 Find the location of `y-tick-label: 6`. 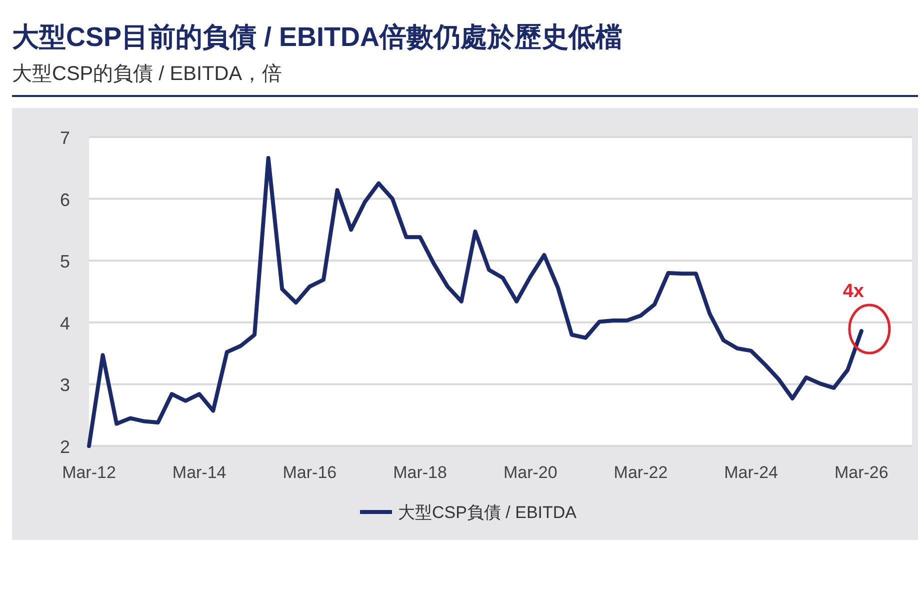

y-tick-label: 6 is located at coordinates (65, 200).